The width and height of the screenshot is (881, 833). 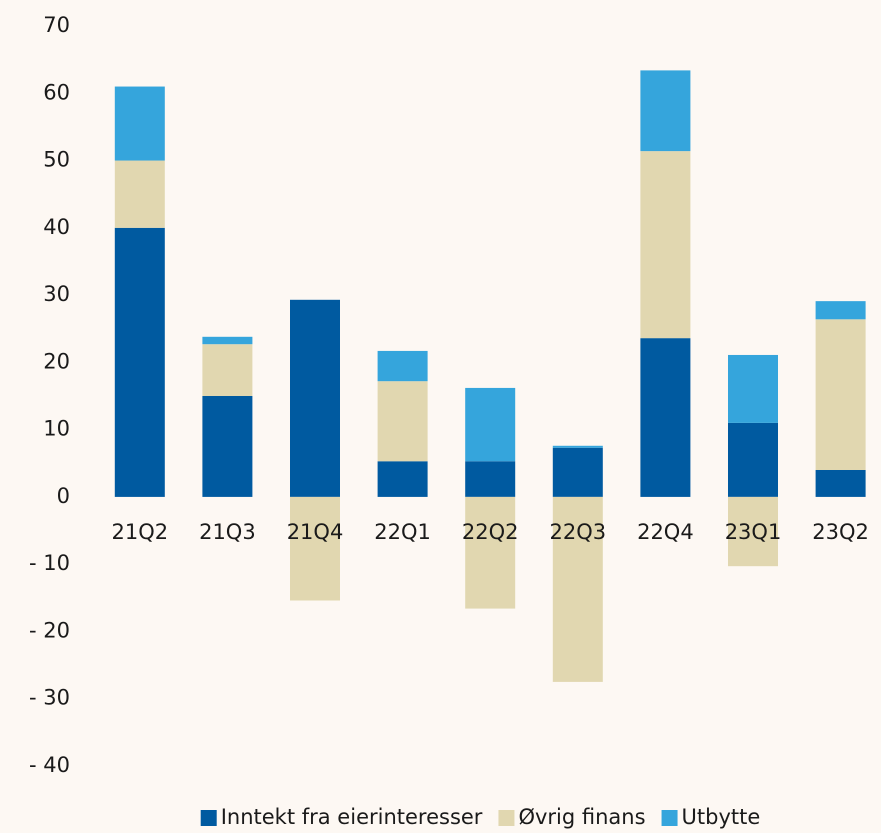 What do you see at coordinates (56, 25) in the screenshot?
I see `y-tick-label: 70` at bounding box center [56, 25].